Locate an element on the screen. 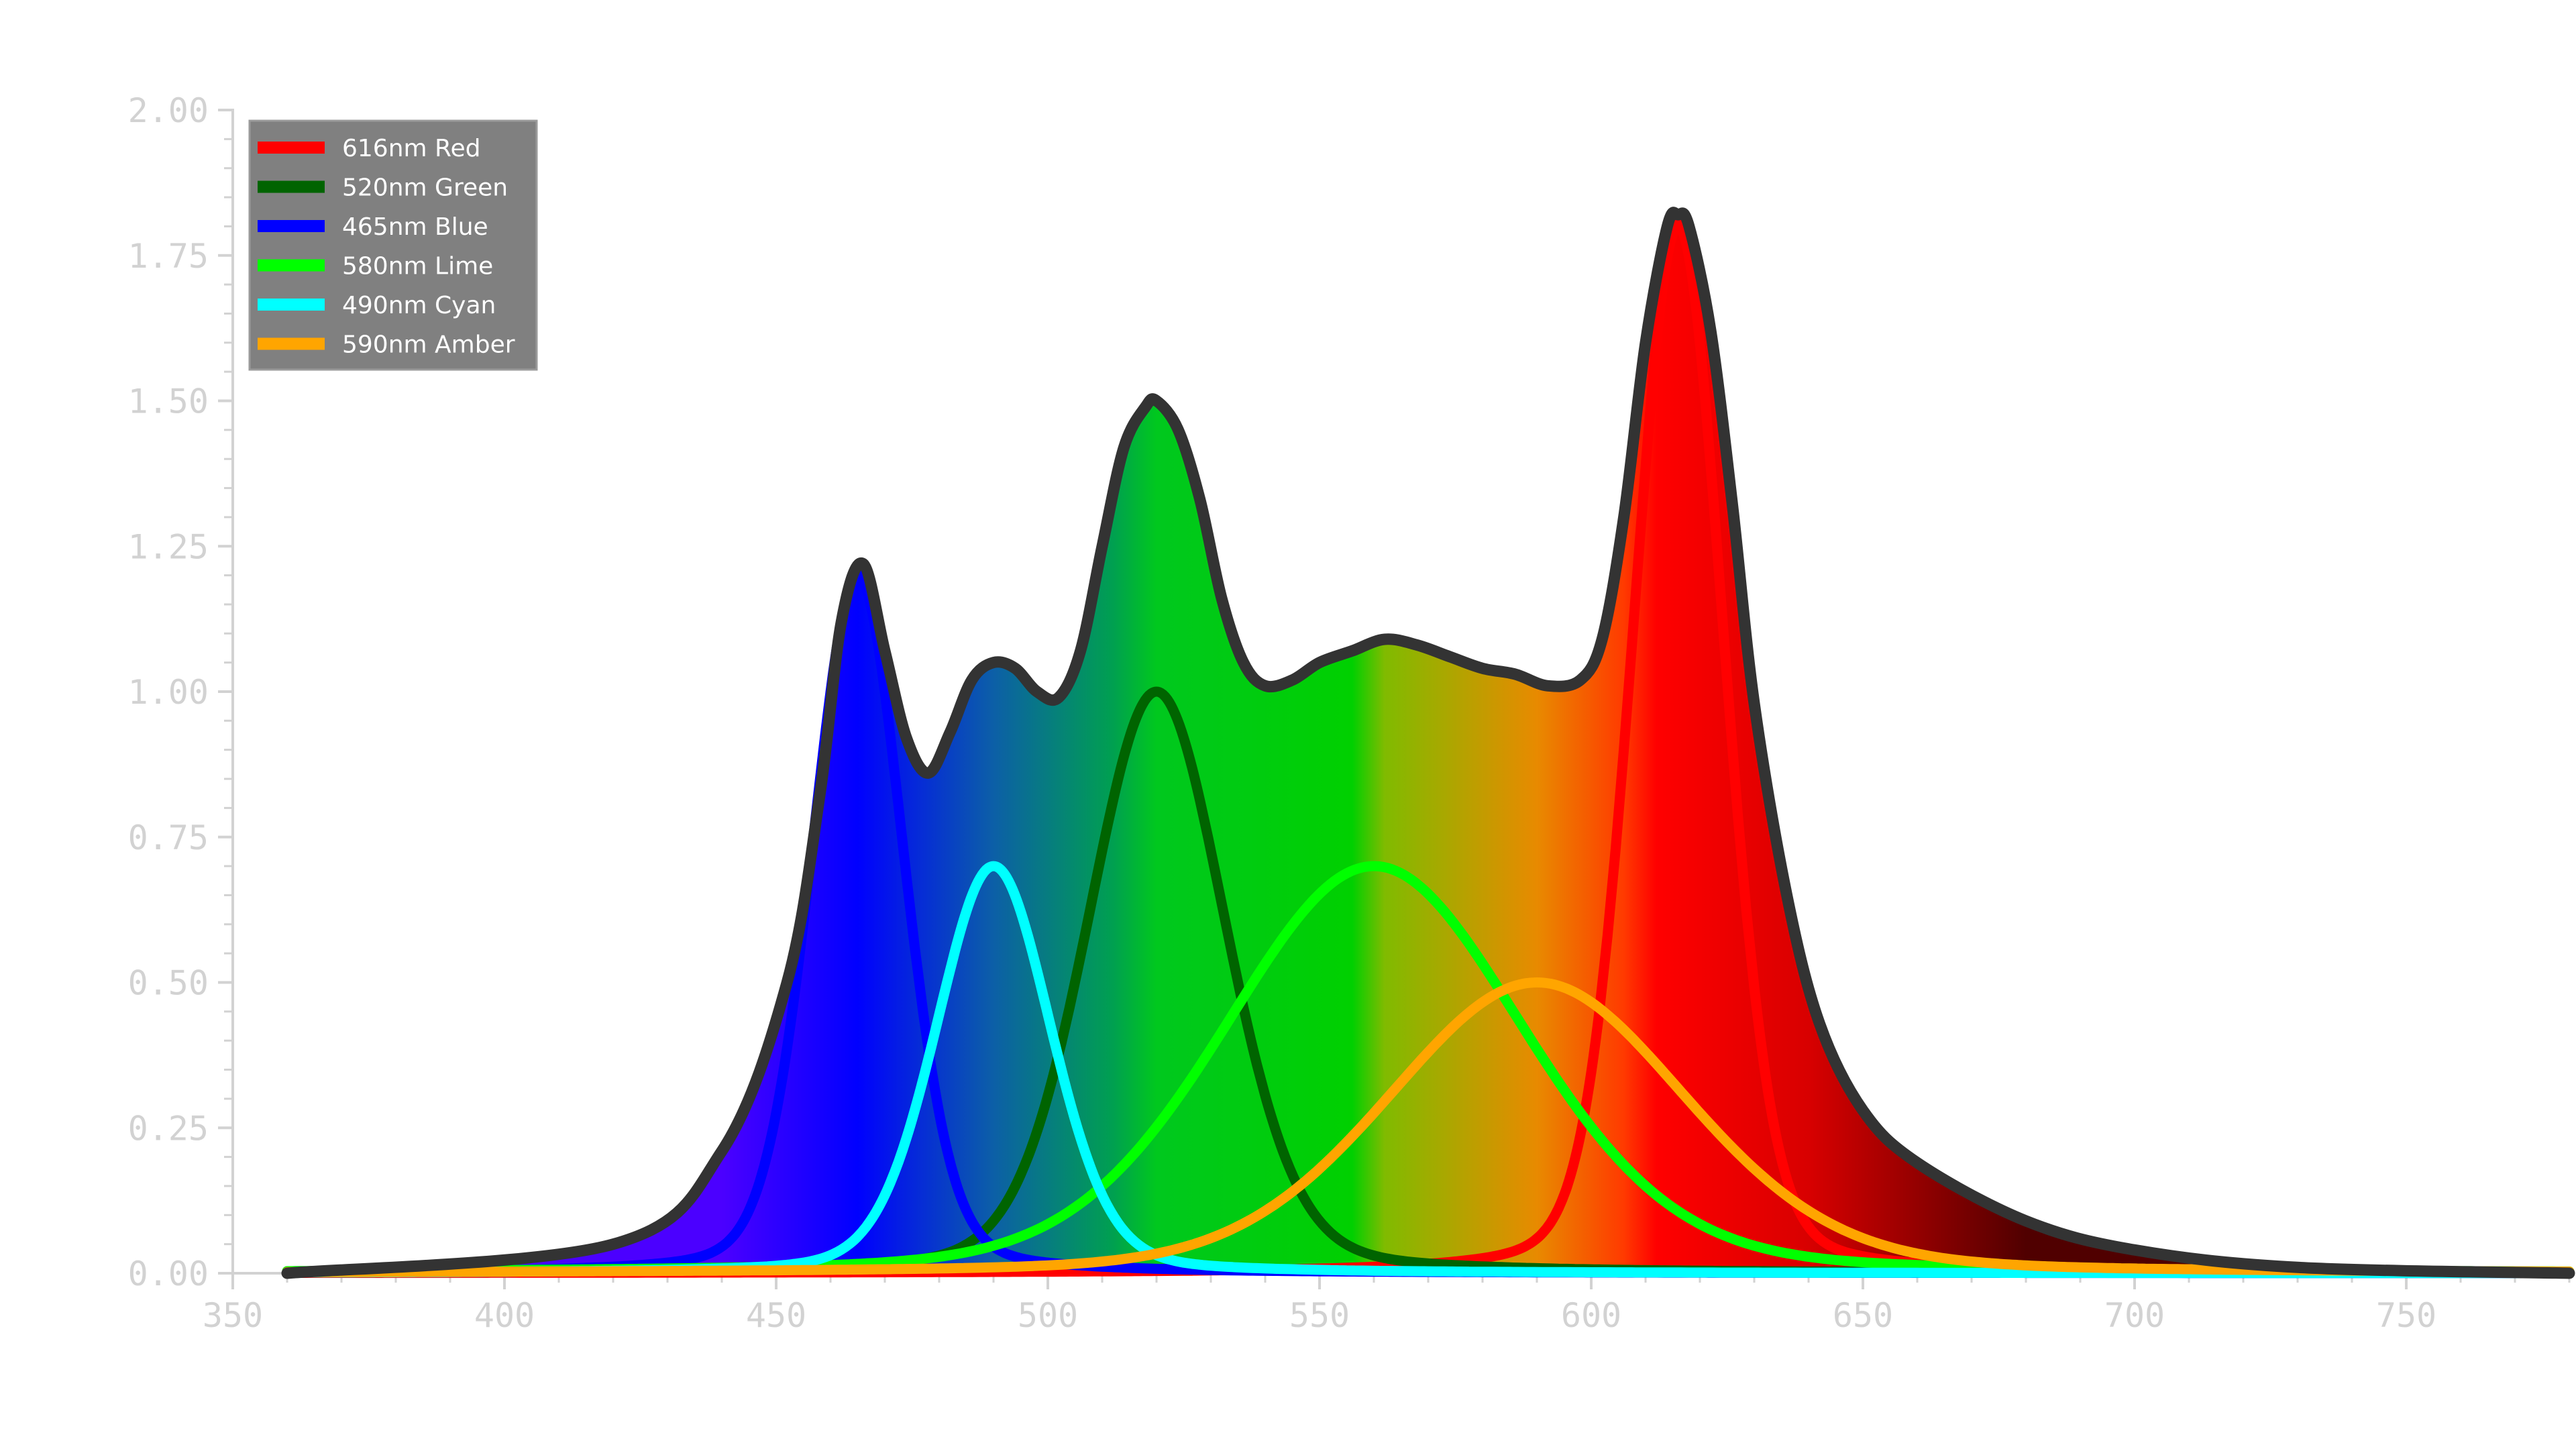 This screenshot has height=1449, width=2576. x-tick-label: 400 is located at coordinates (504, 1315).